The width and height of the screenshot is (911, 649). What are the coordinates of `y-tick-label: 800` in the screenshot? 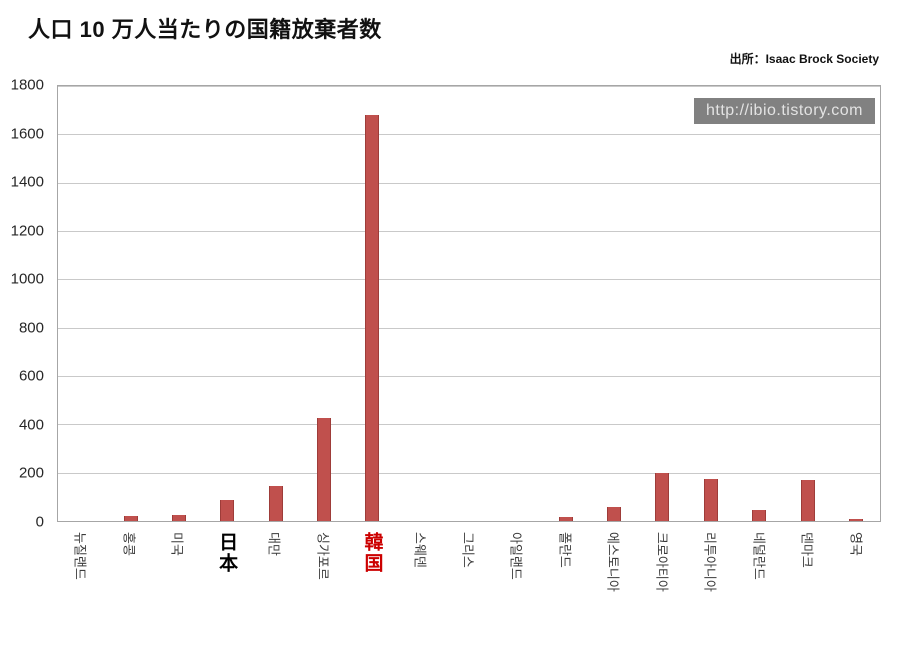 It's located at (31, 328).